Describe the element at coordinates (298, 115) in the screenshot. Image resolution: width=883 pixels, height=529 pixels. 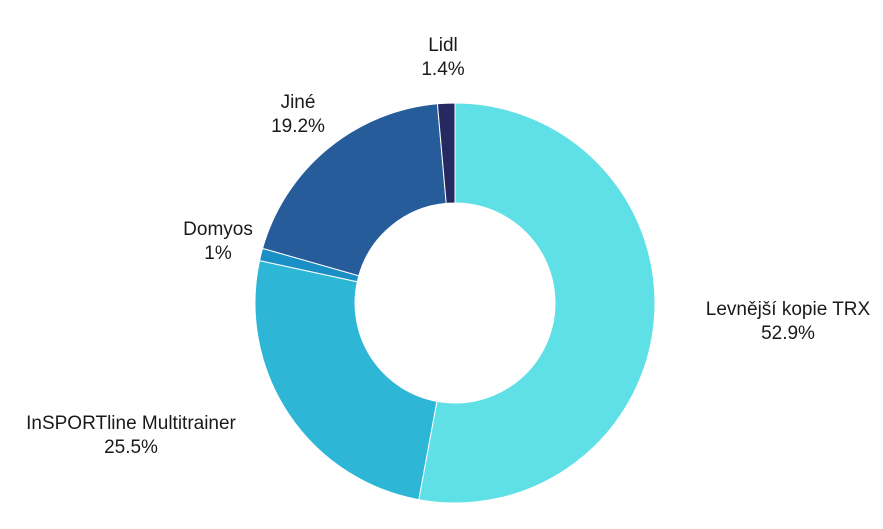
I see `slice-label-jine: Jiné 19.2%` at that location.